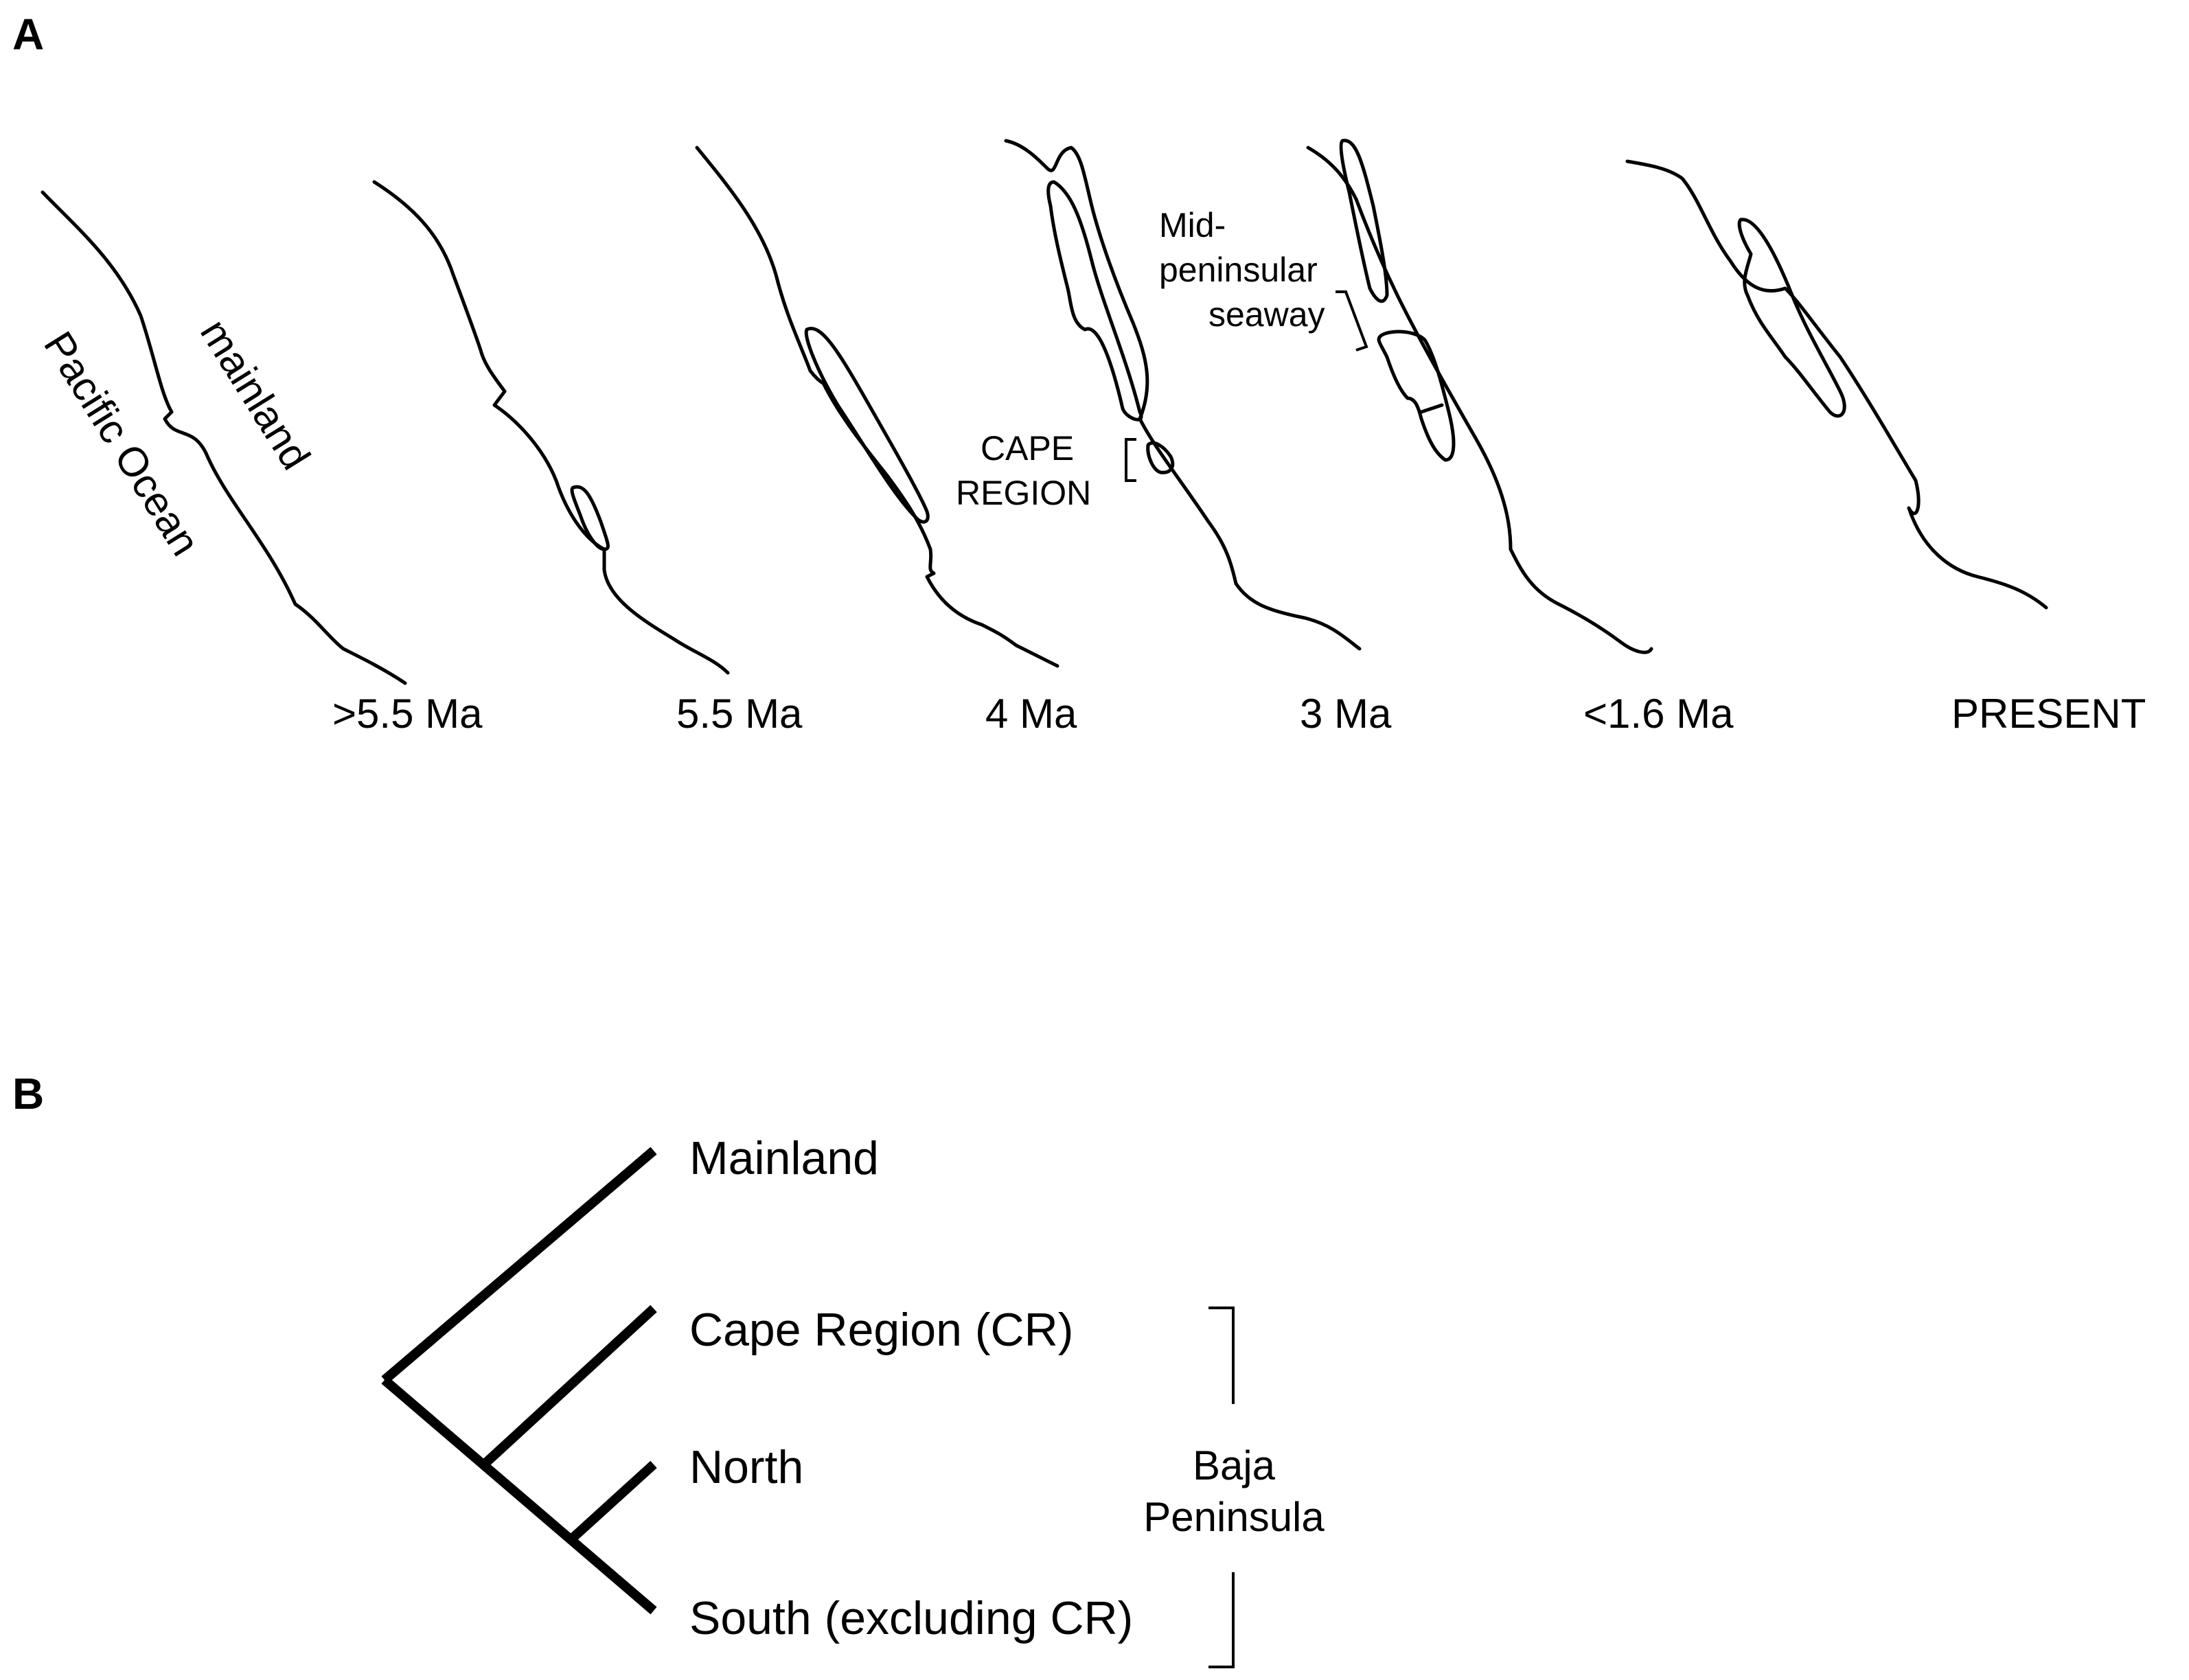 The image size is (2189, 1680). I want to click on label-seaway-line3: seaway, so click(1266, 314).